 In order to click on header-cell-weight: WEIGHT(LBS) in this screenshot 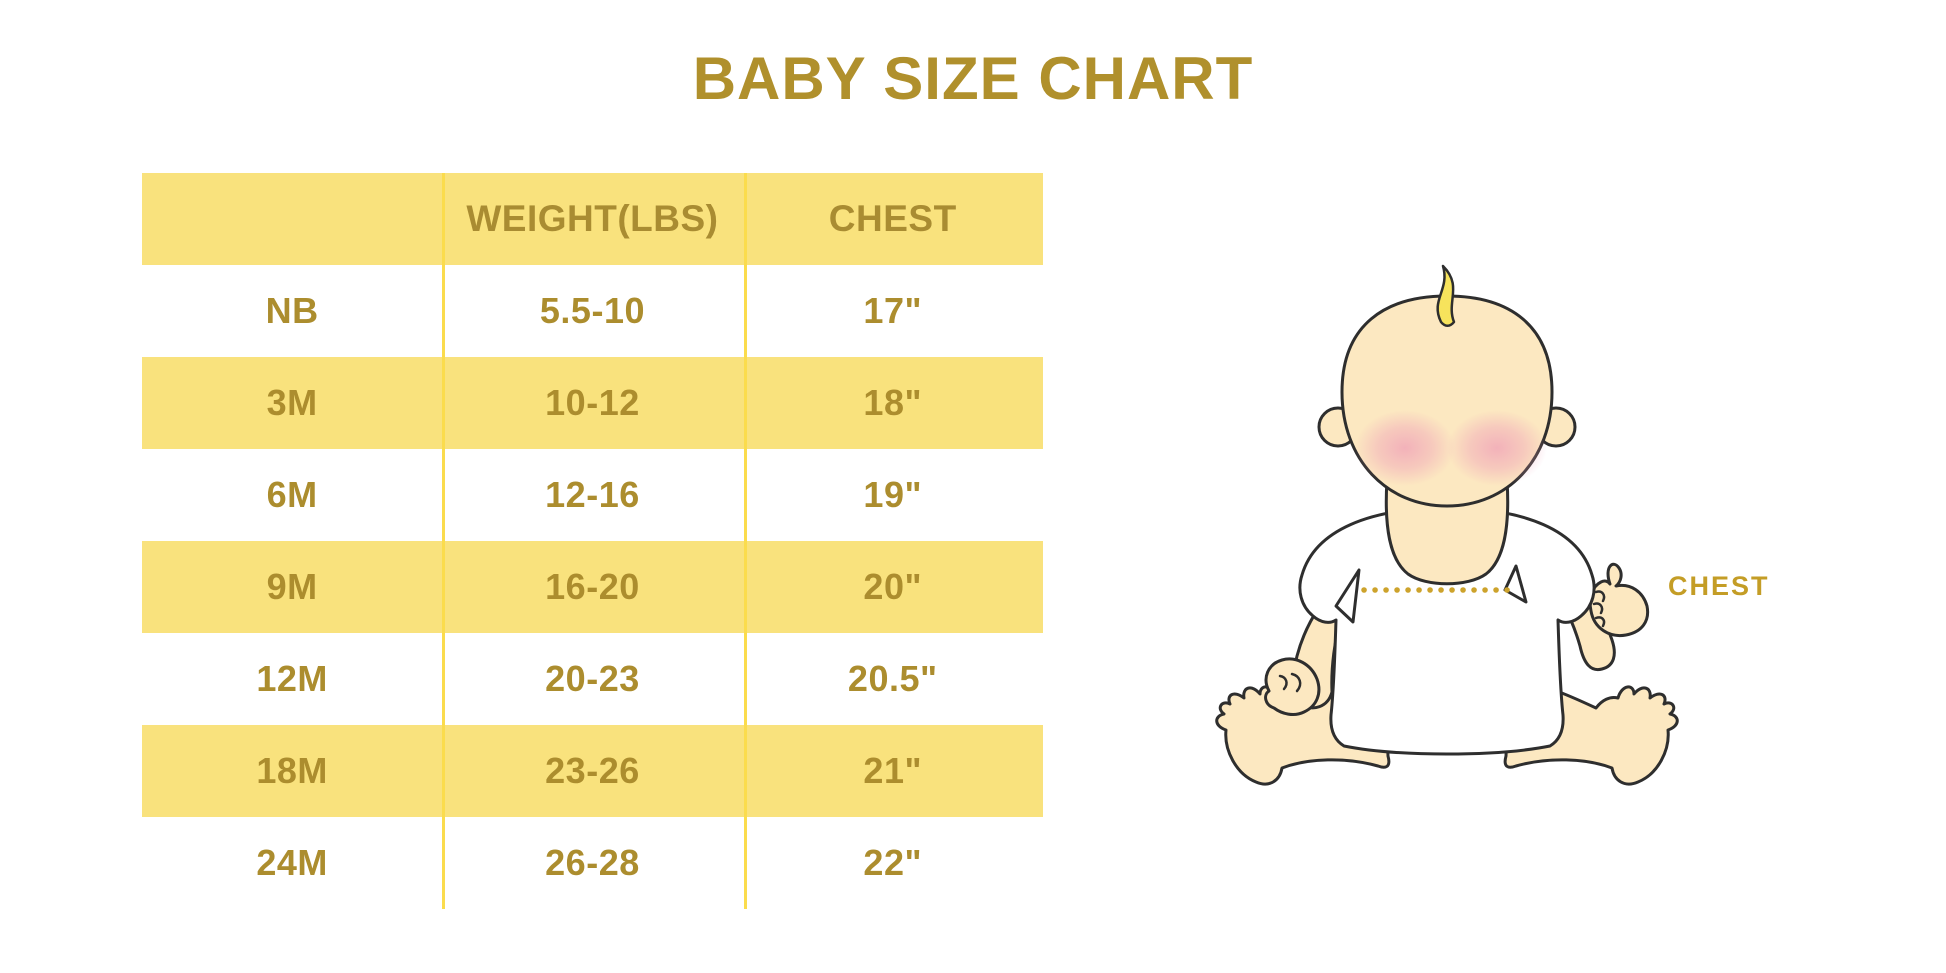, I will do `click(592, 218)`.